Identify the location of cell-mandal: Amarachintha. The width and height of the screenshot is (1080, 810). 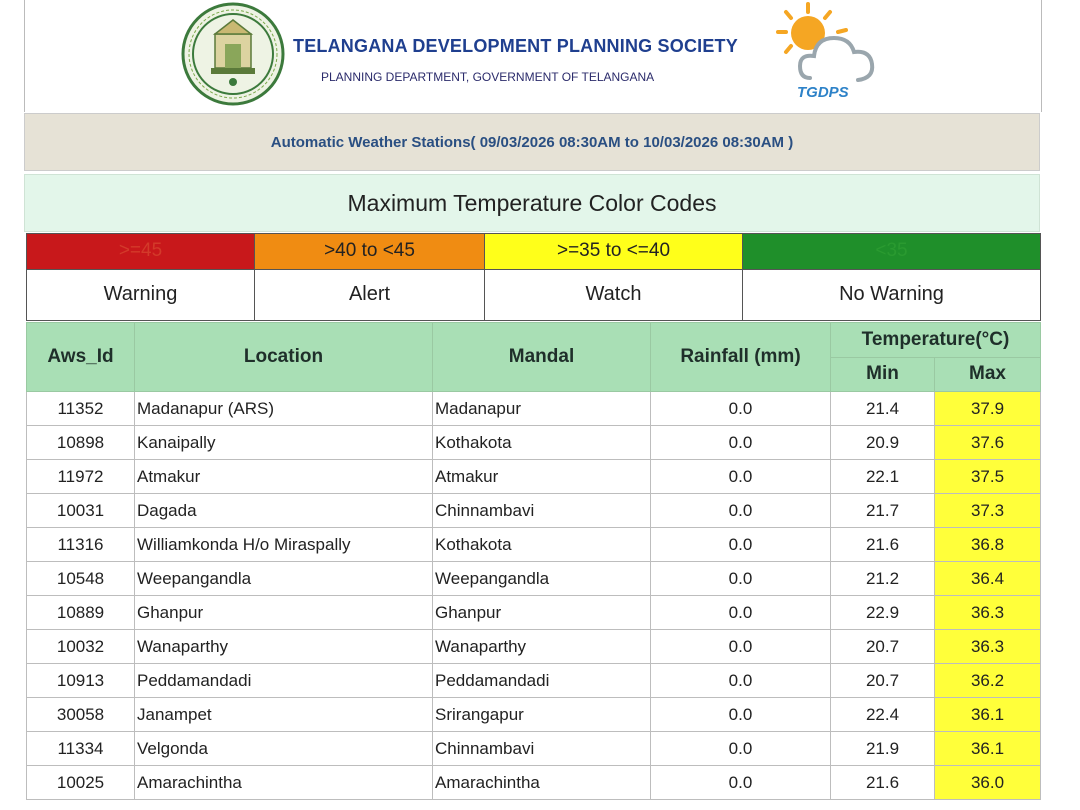
(541, 782).